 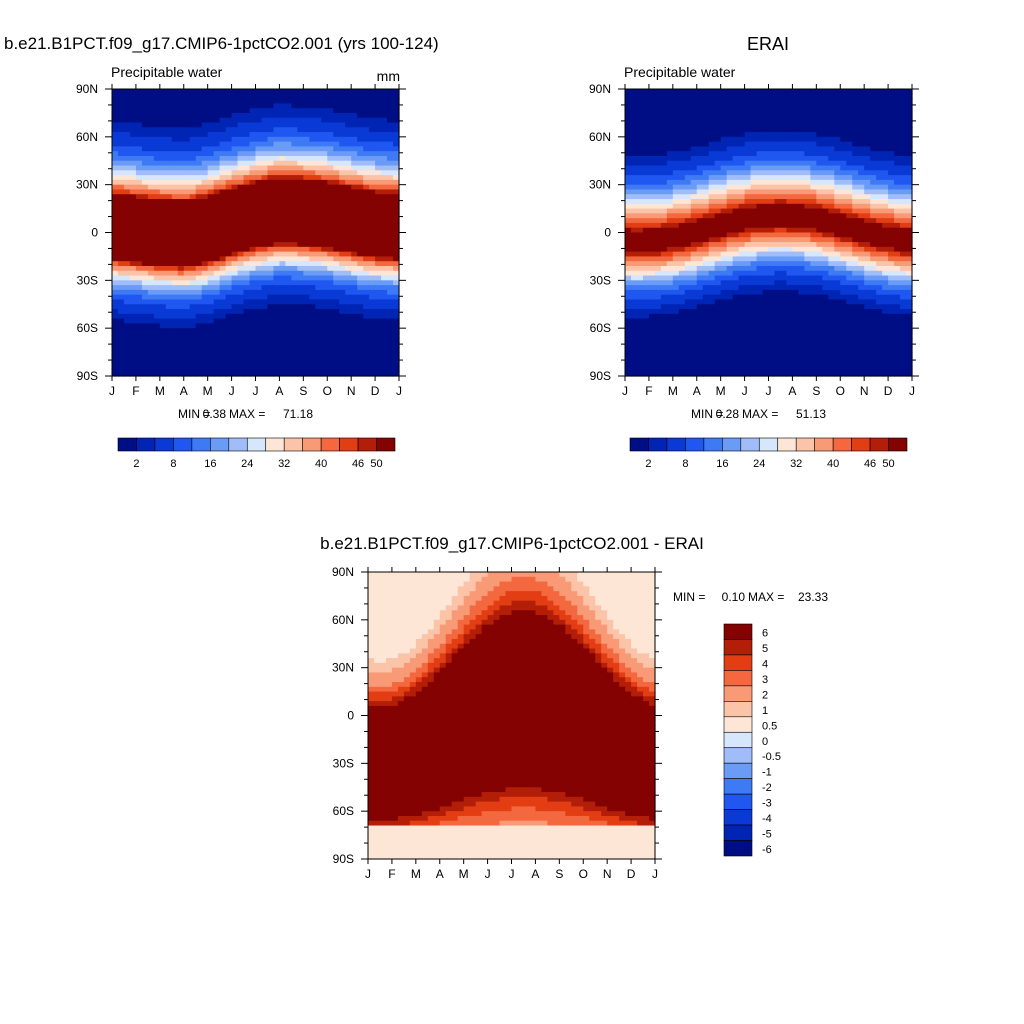 What do you see at coordinates (367, 444) in the screenshot?
I see `model-colorbar-swatch` at bounding box center [367, 444].